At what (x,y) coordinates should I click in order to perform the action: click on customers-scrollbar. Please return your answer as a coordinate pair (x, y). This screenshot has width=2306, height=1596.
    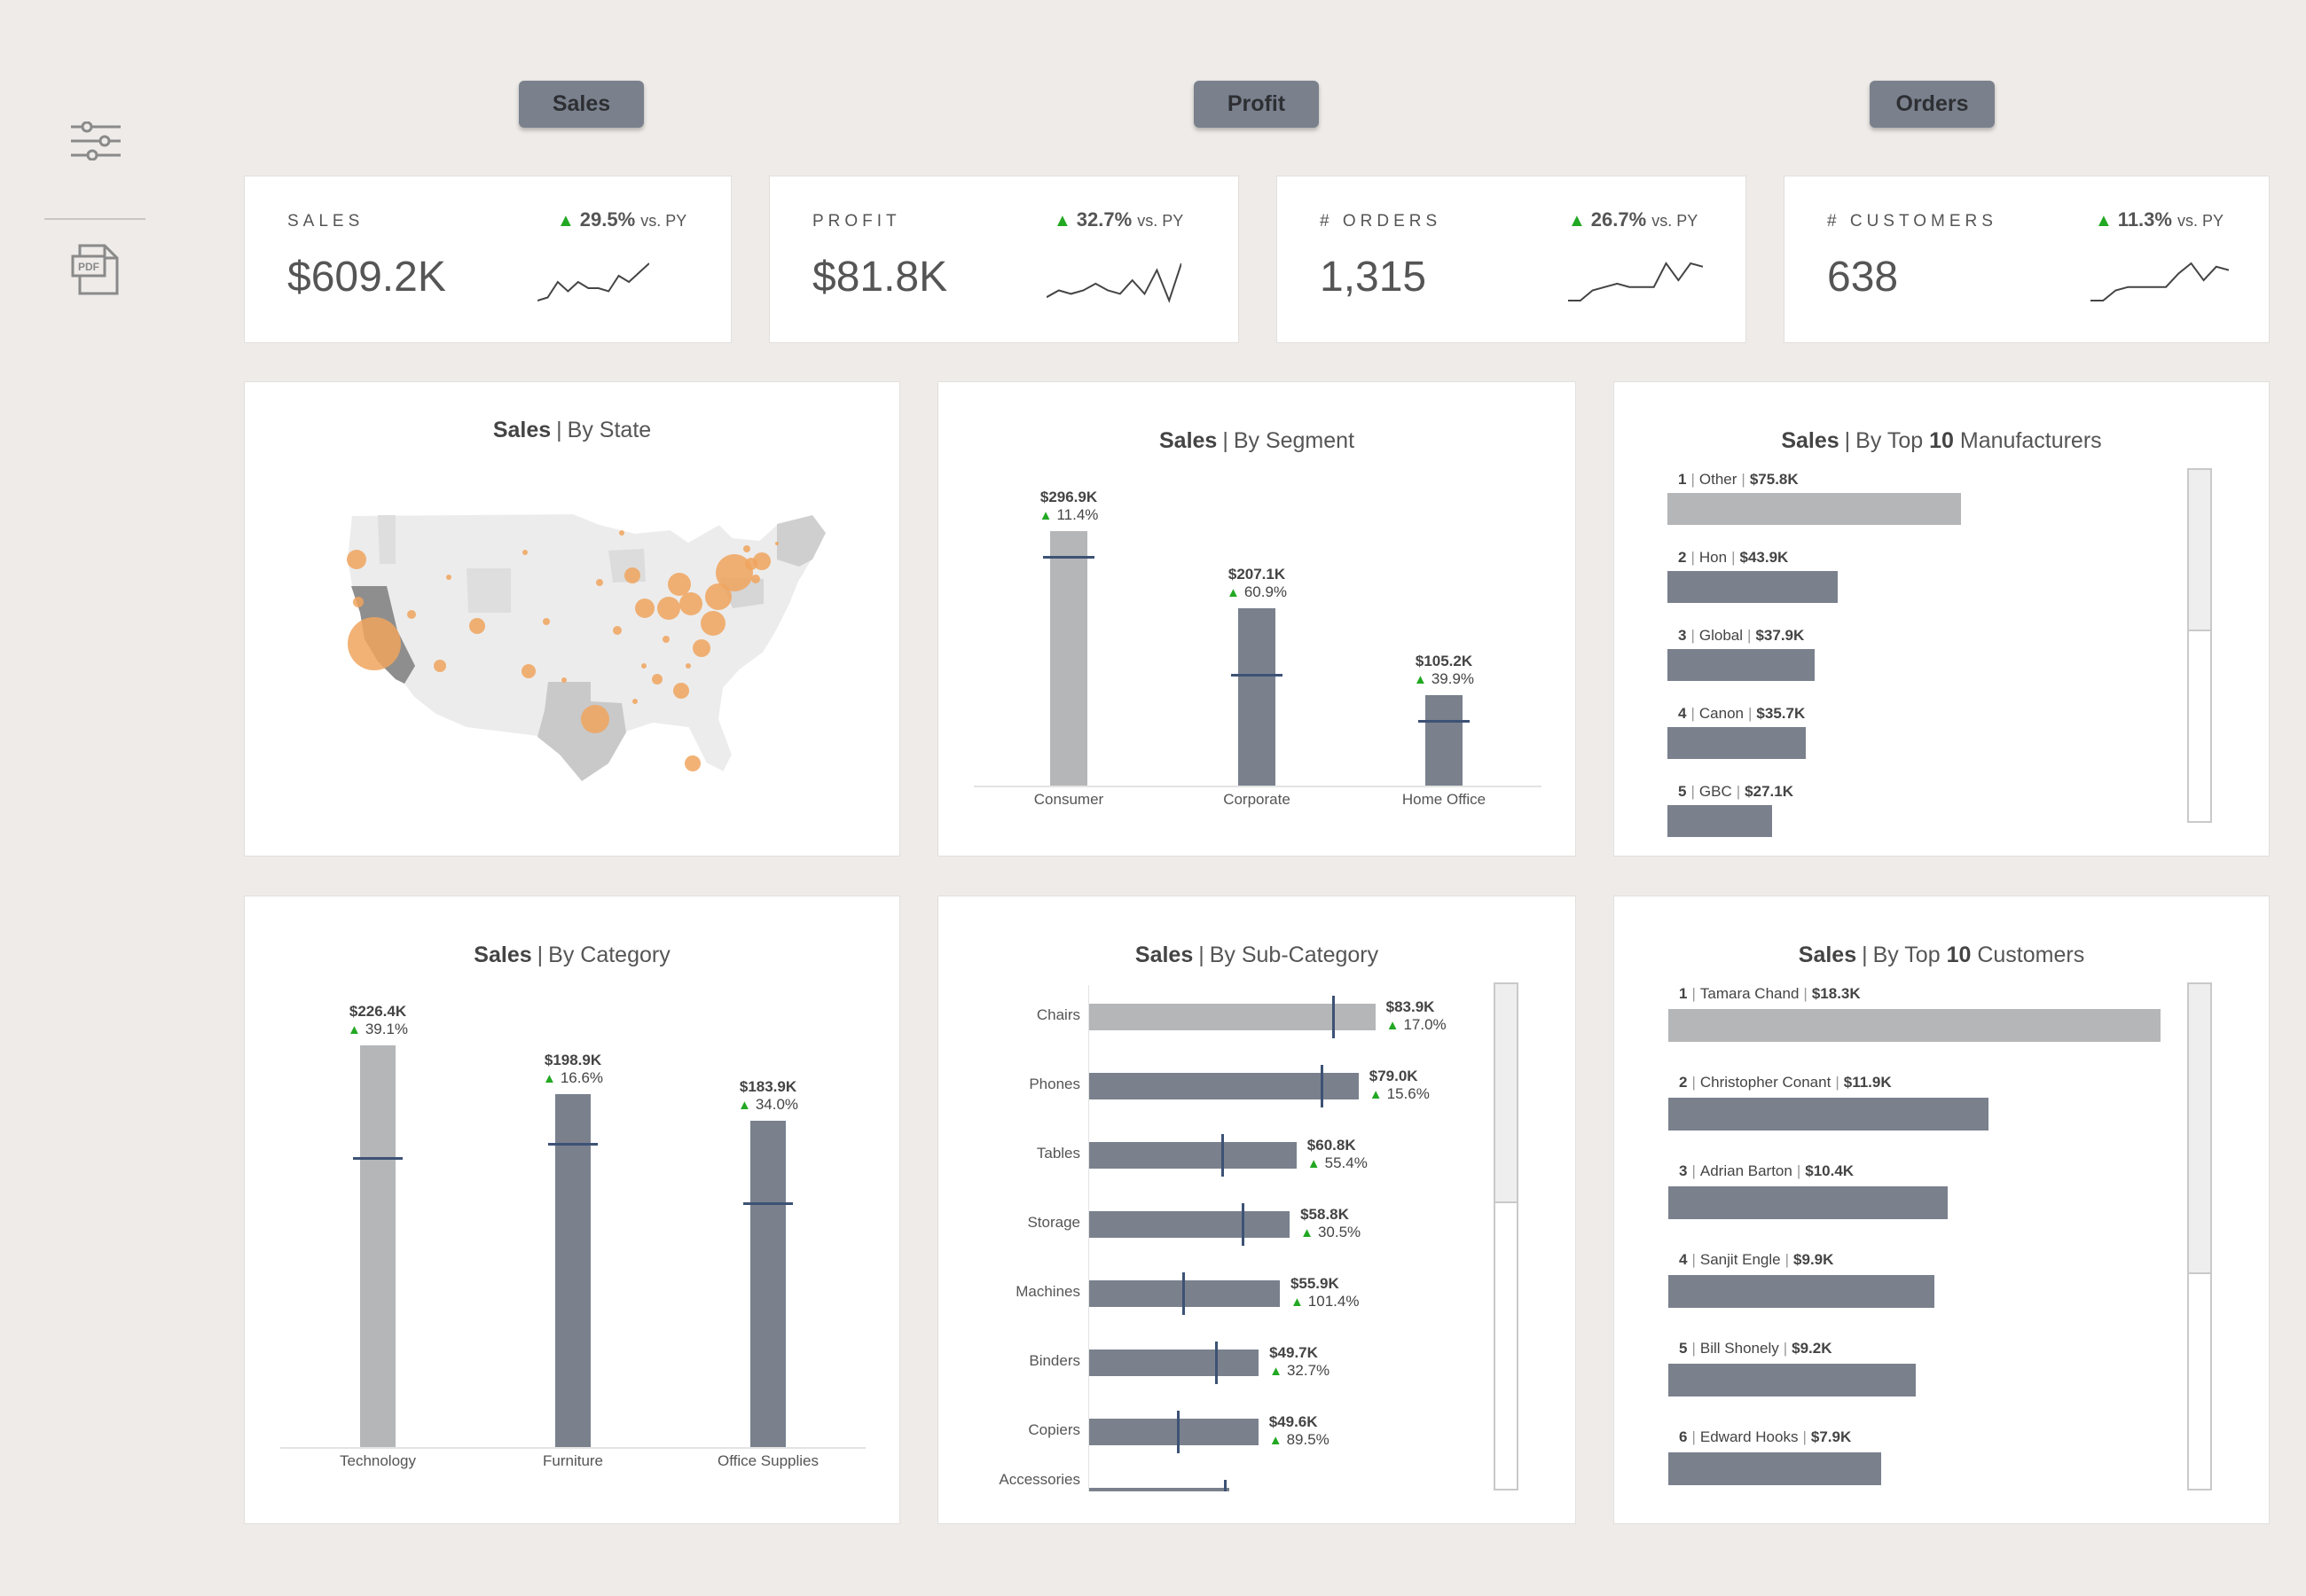
    Looking at the image, I should click on (2199, 1236).